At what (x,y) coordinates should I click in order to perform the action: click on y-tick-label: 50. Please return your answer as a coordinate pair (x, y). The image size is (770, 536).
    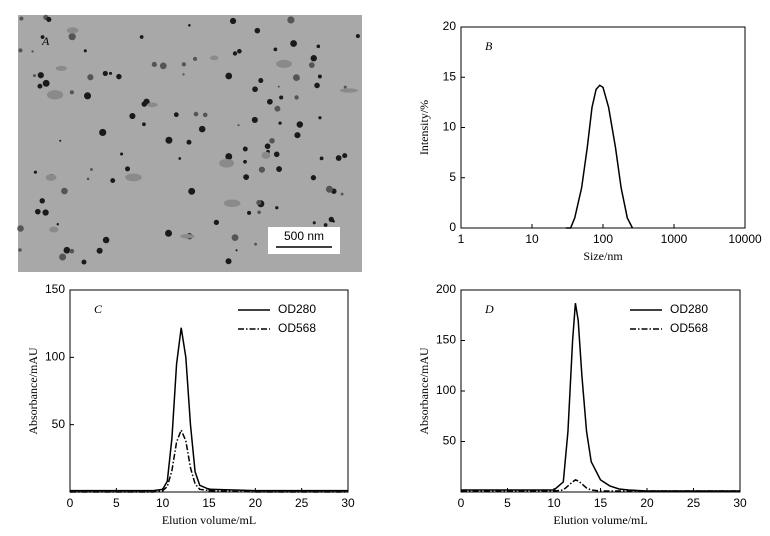
    Looking at the image, I should click on (59, 424).